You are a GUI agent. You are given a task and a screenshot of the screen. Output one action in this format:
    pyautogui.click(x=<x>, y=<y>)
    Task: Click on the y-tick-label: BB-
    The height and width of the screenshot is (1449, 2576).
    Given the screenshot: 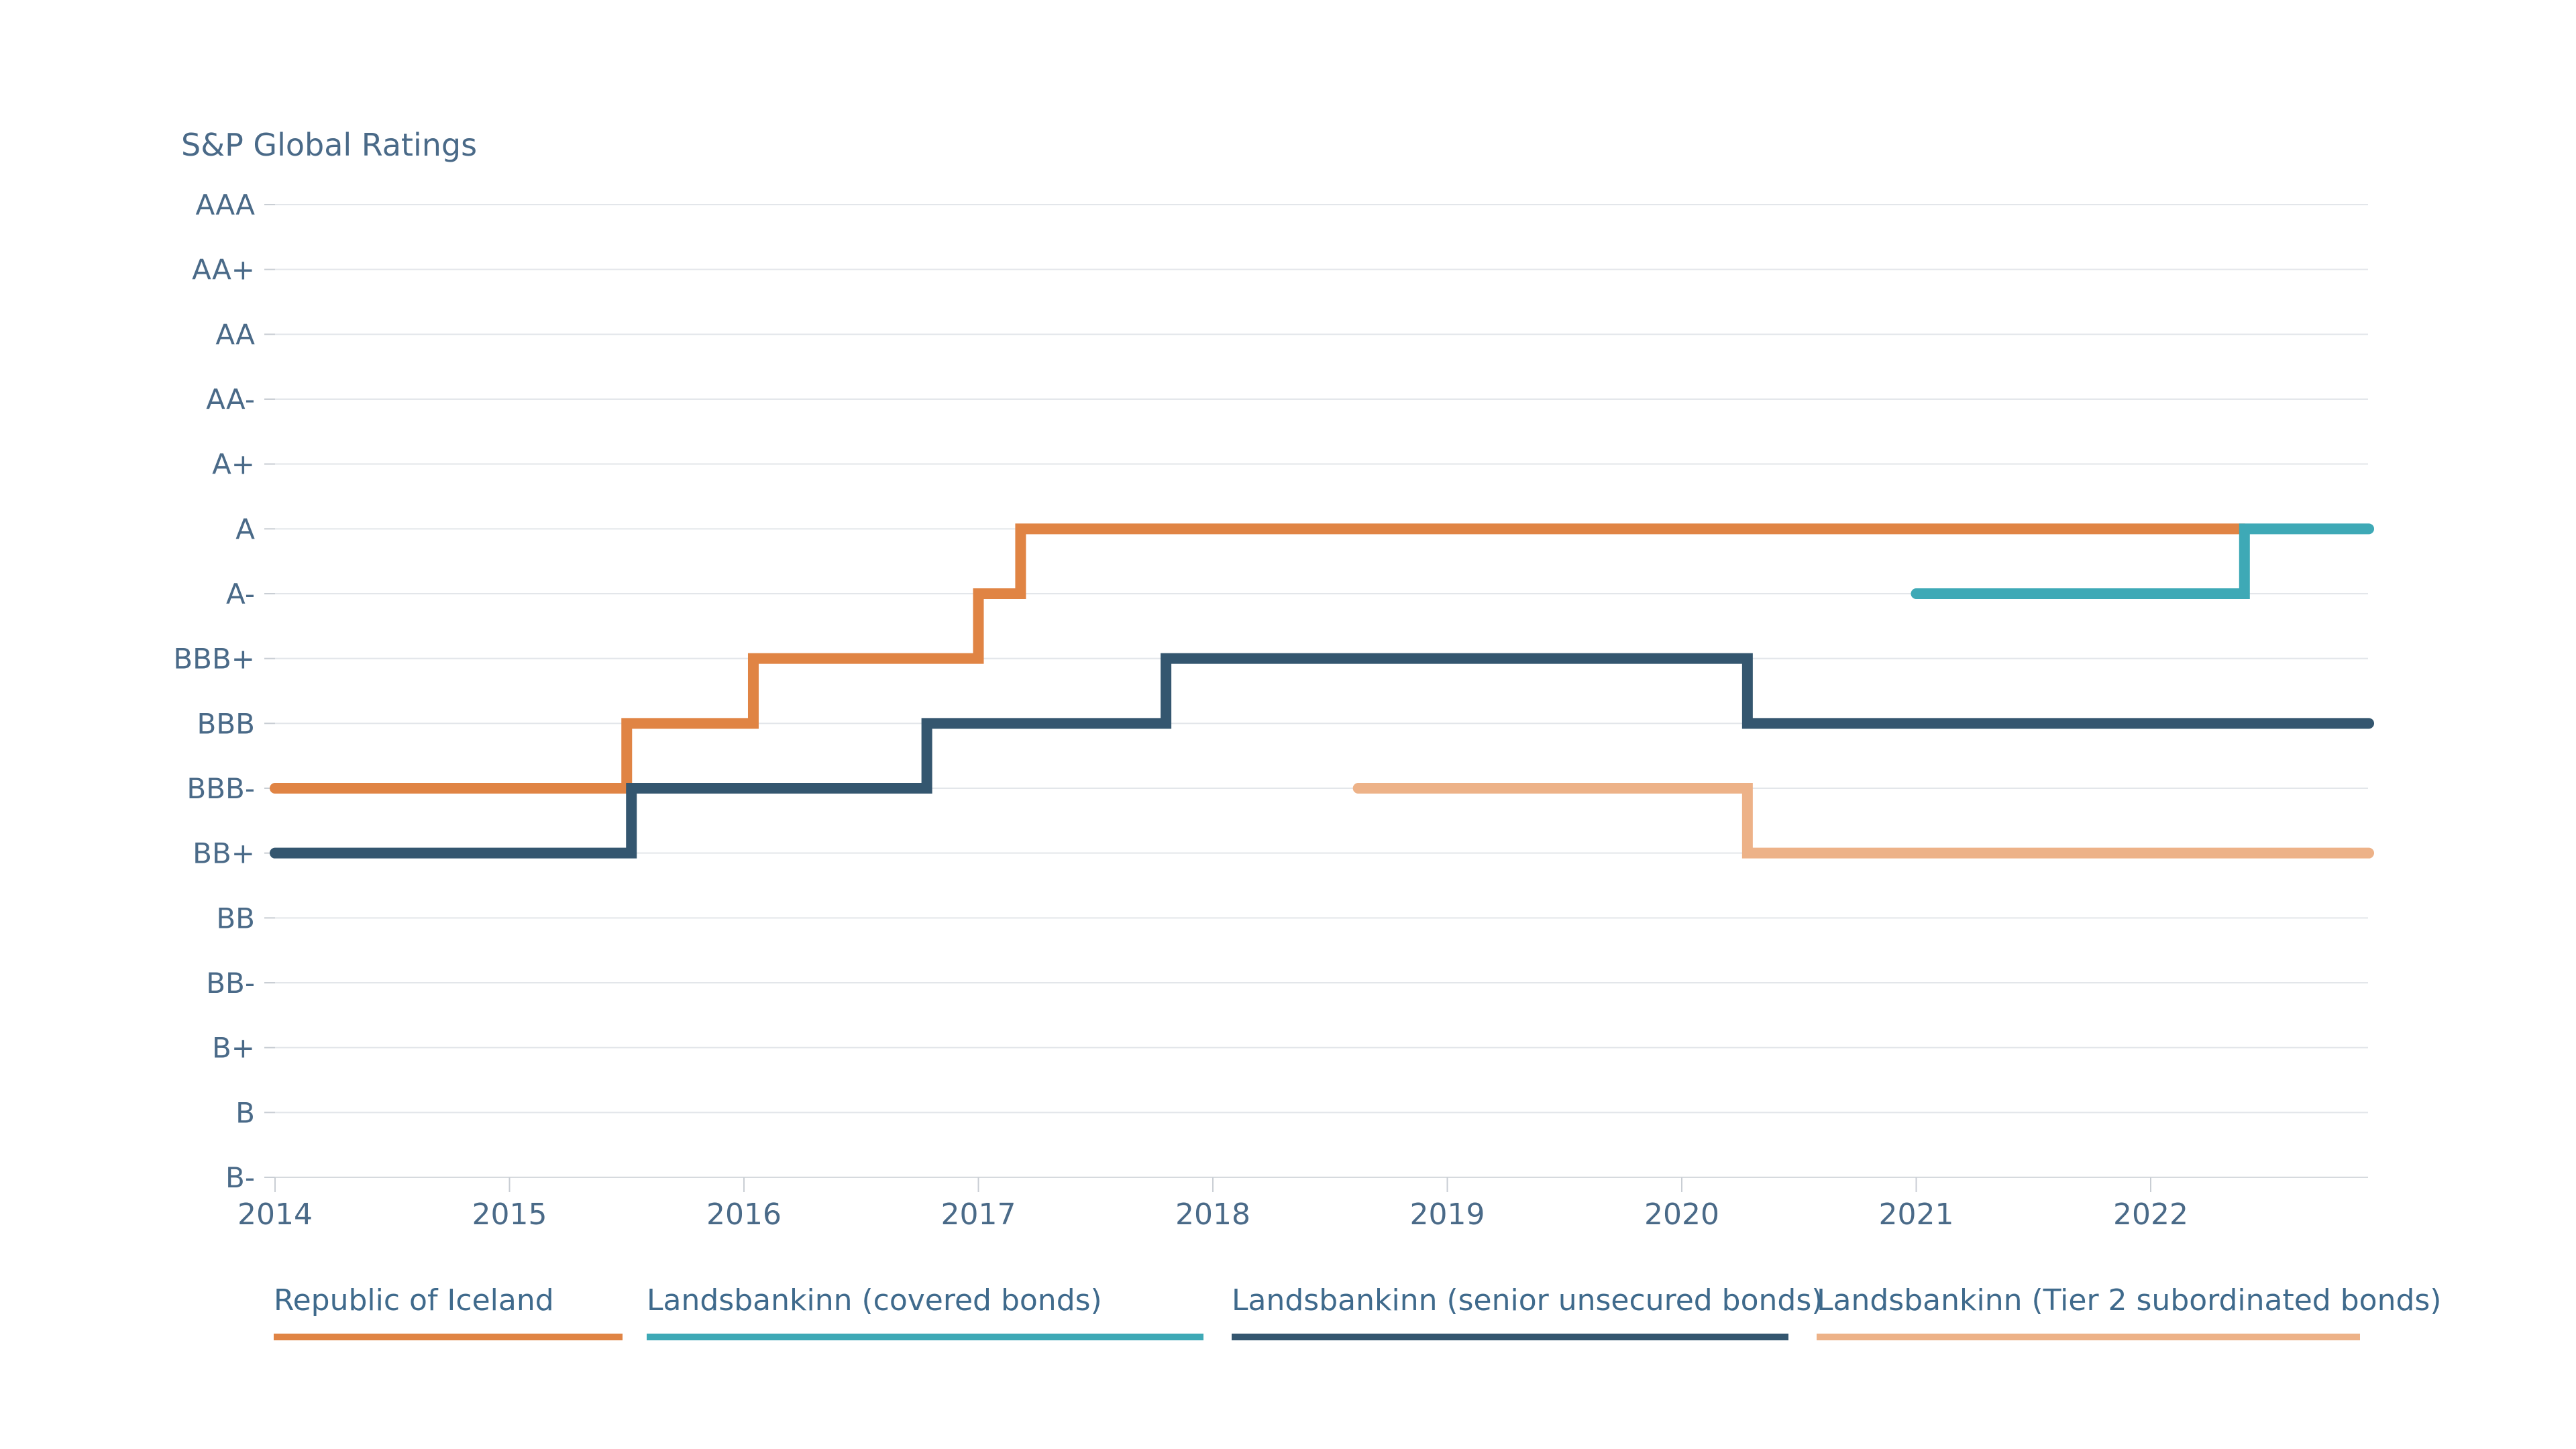 What is the action you would take?
    pyautogui.click(x=230, y=983)
    